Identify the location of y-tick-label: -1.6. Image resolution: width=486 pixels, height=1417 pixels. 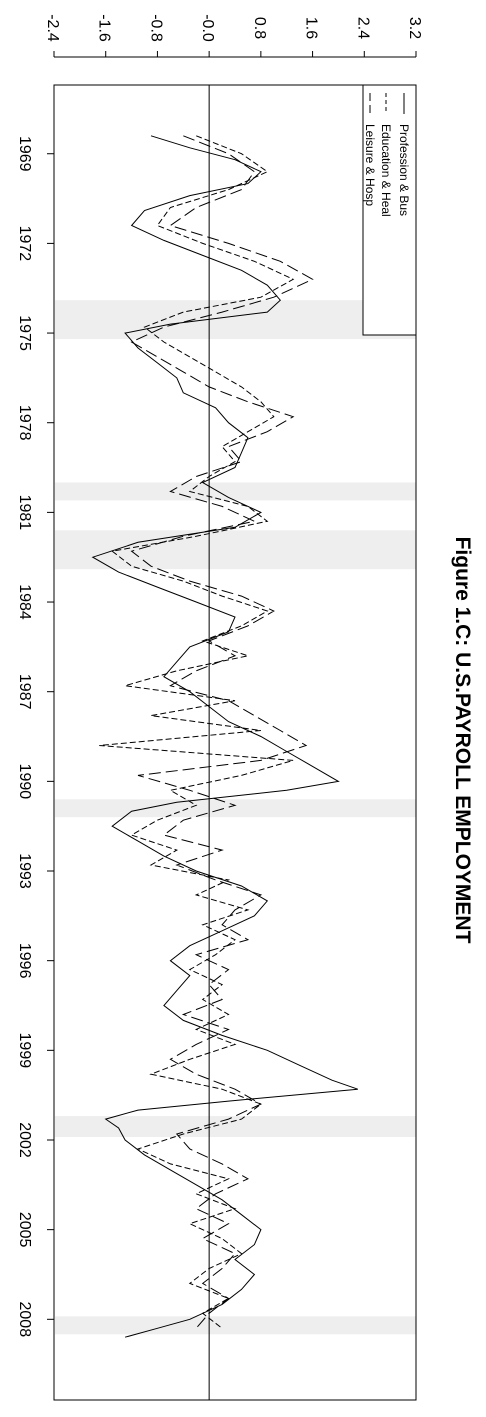
(104, 28).